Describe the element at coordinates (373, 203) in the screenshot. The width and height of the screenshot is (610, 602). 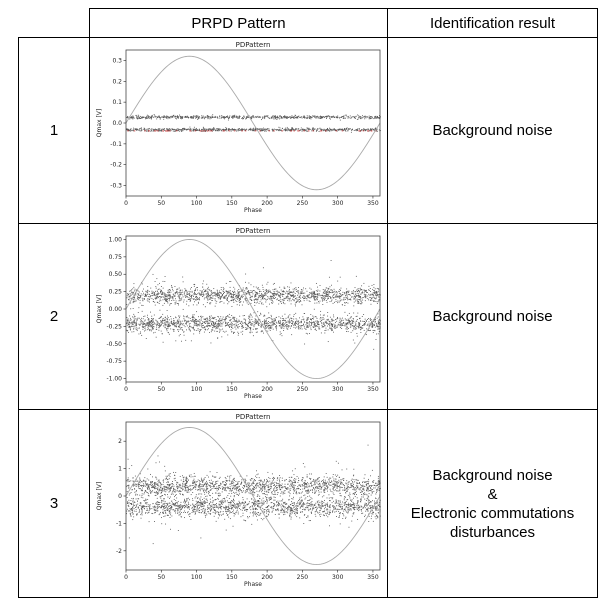
I see `x-tick-label: 350` at that location.